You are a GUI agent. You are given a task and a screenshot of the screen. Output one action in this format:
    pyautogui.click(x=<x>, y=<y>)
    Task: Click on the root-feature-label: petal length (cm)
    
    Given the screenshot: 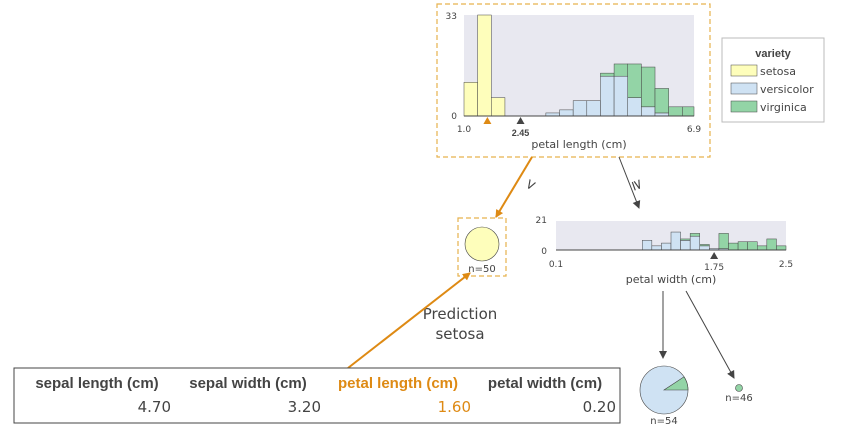 What is the action you would take?
    pyautogui.click(x=578, y=144)
    